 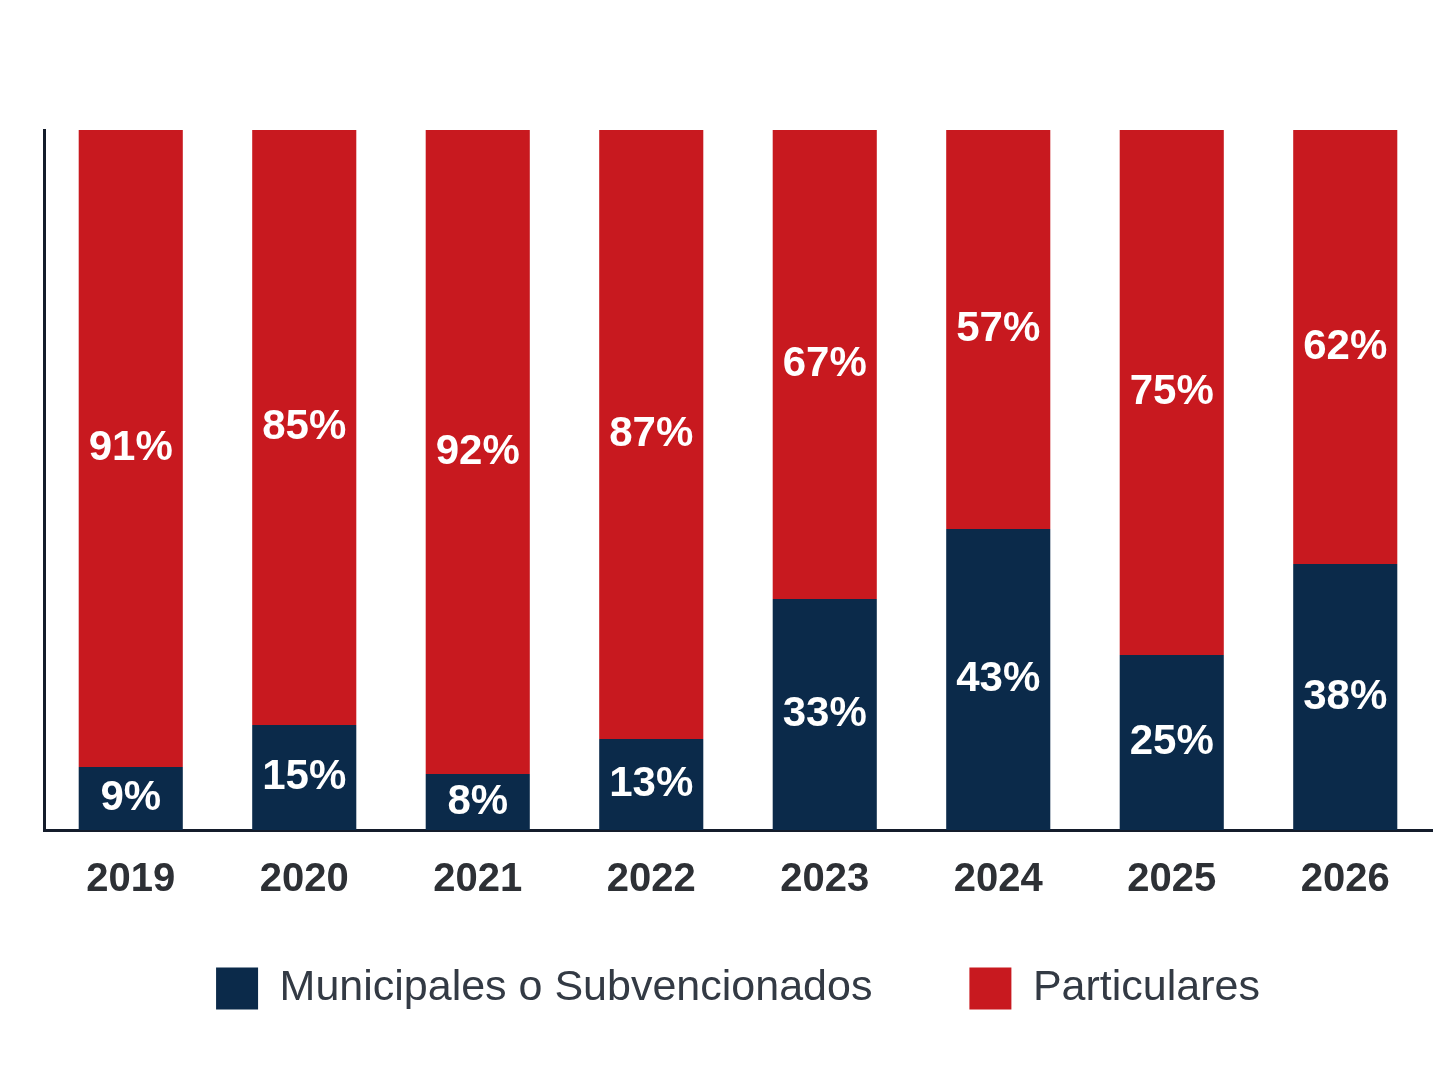 What do you see at coordinates (478, 799) in the screenshot?
I see `data-label: 8%` at bounding box center [478, 799].